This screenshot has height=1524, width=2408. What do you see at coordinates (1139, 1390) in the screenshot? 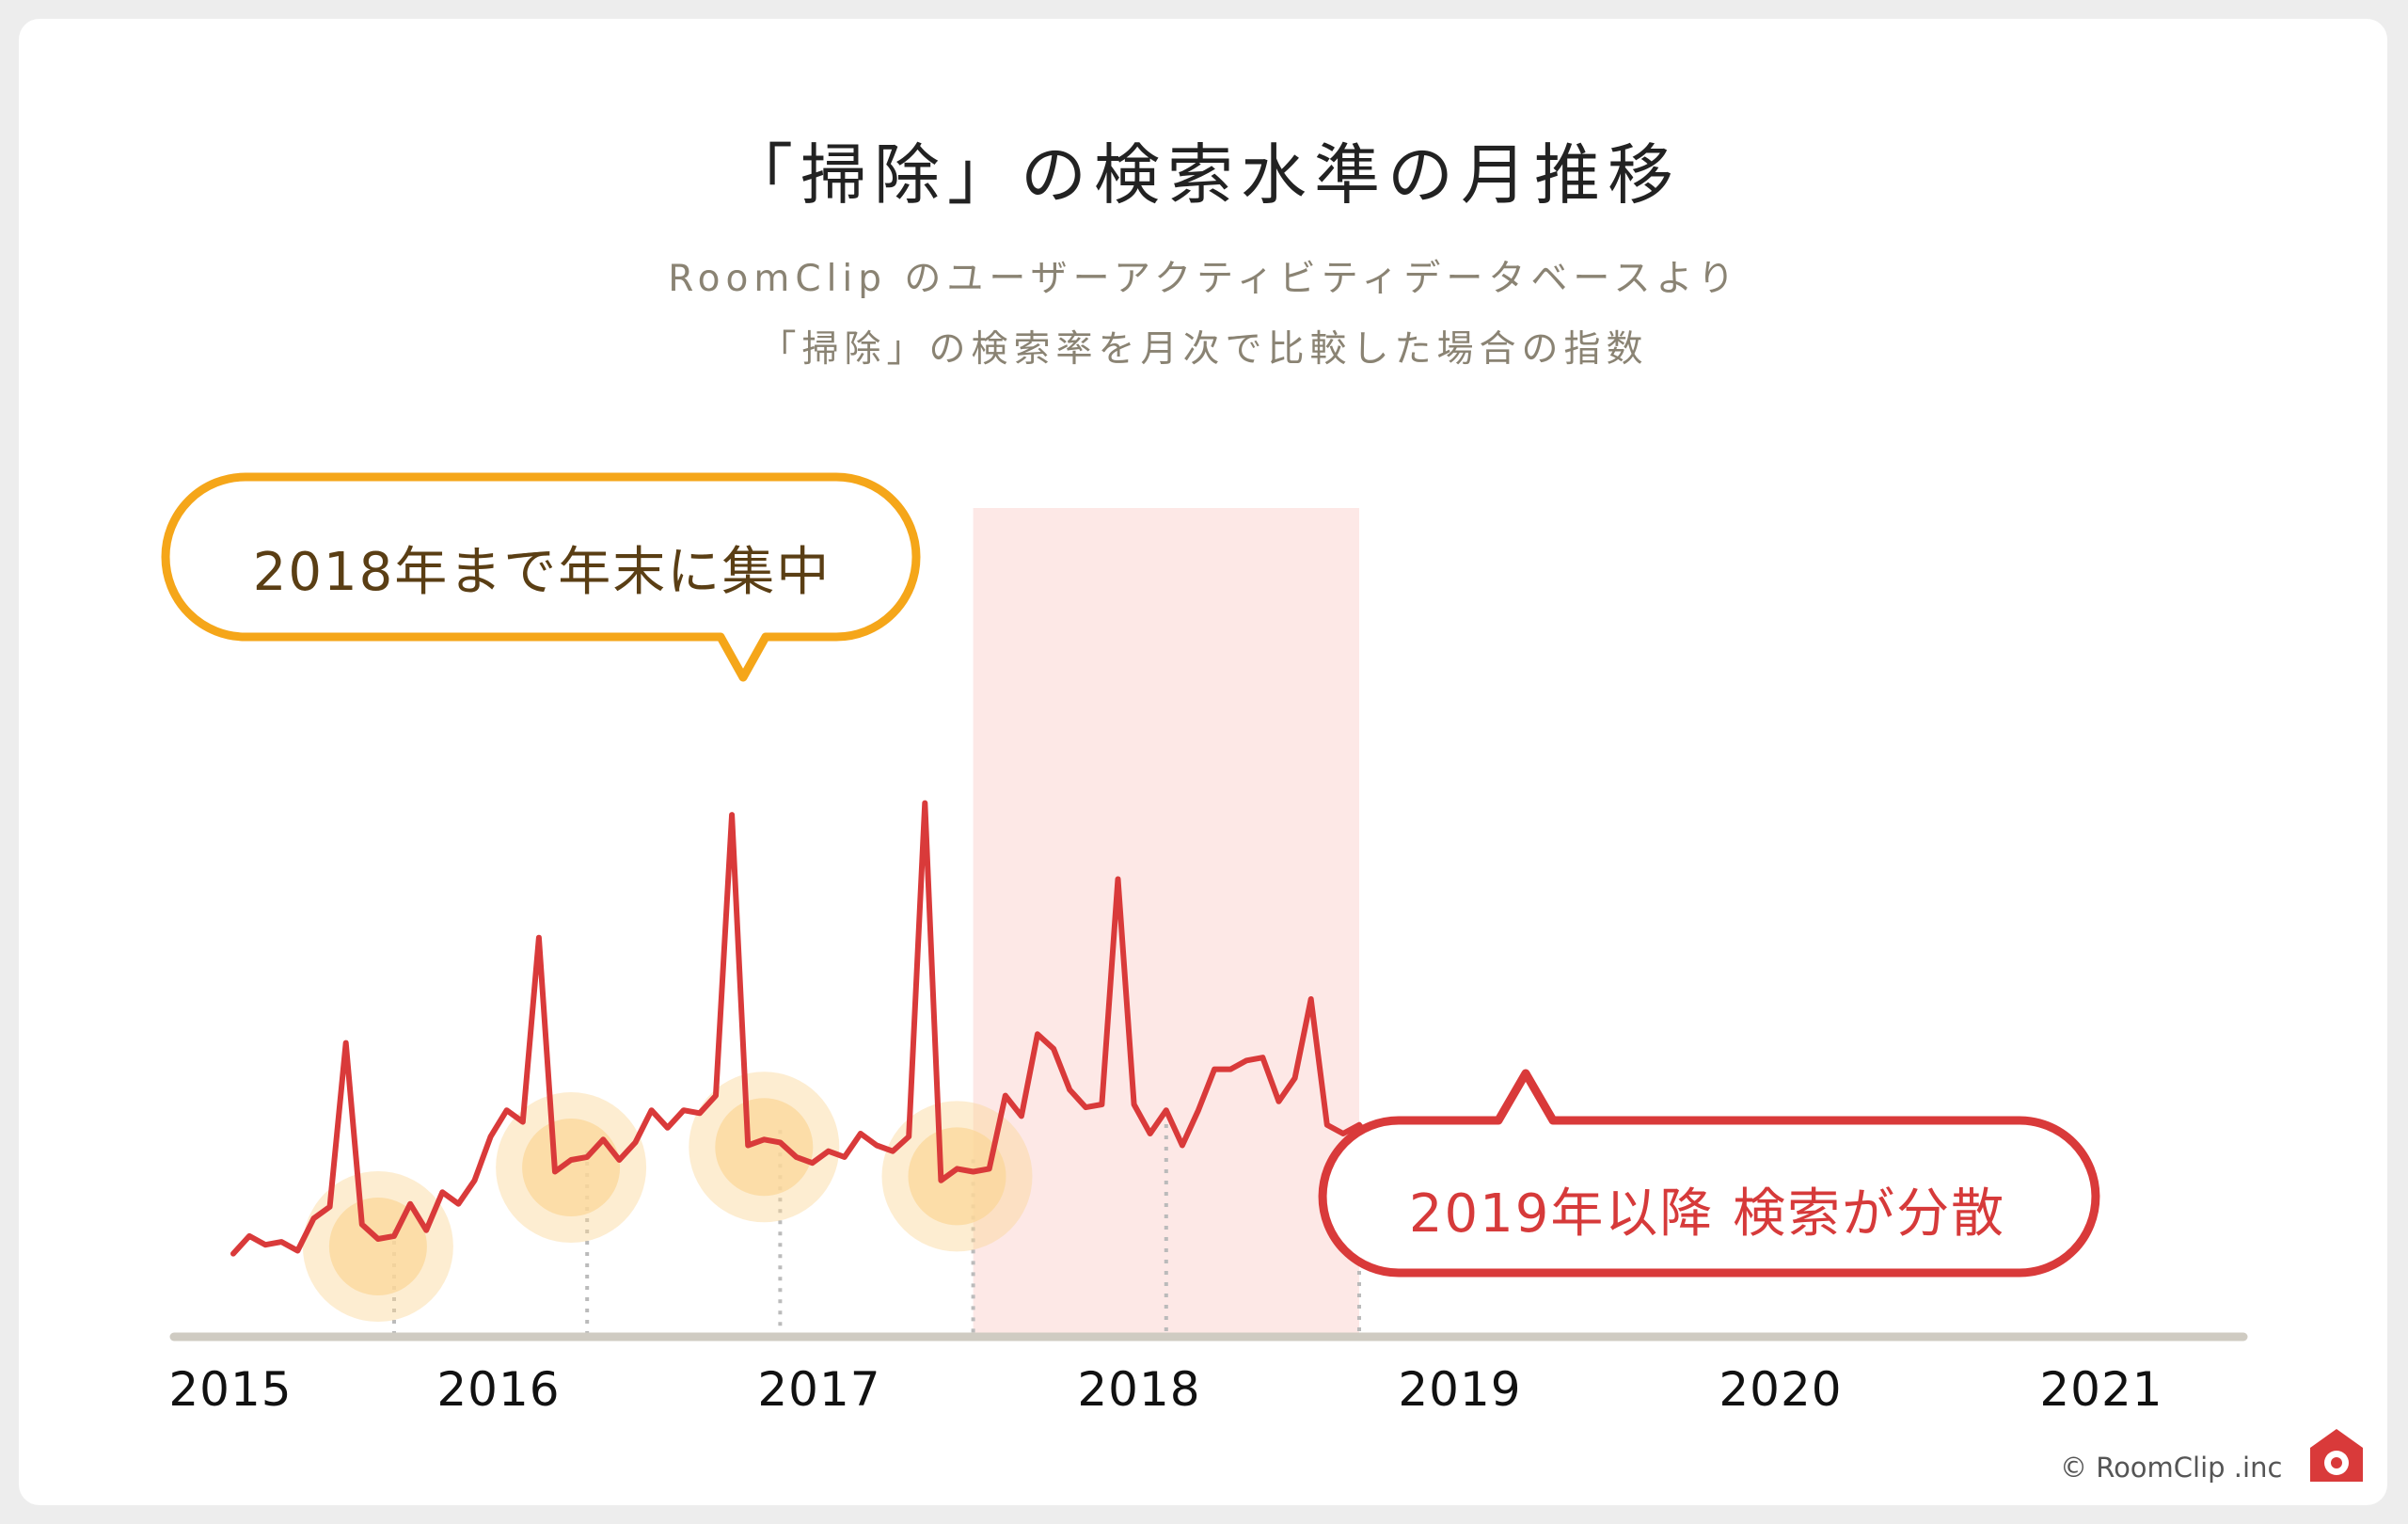
I see `x-tick-label: 2018` at bounding box center [1139, 1390].